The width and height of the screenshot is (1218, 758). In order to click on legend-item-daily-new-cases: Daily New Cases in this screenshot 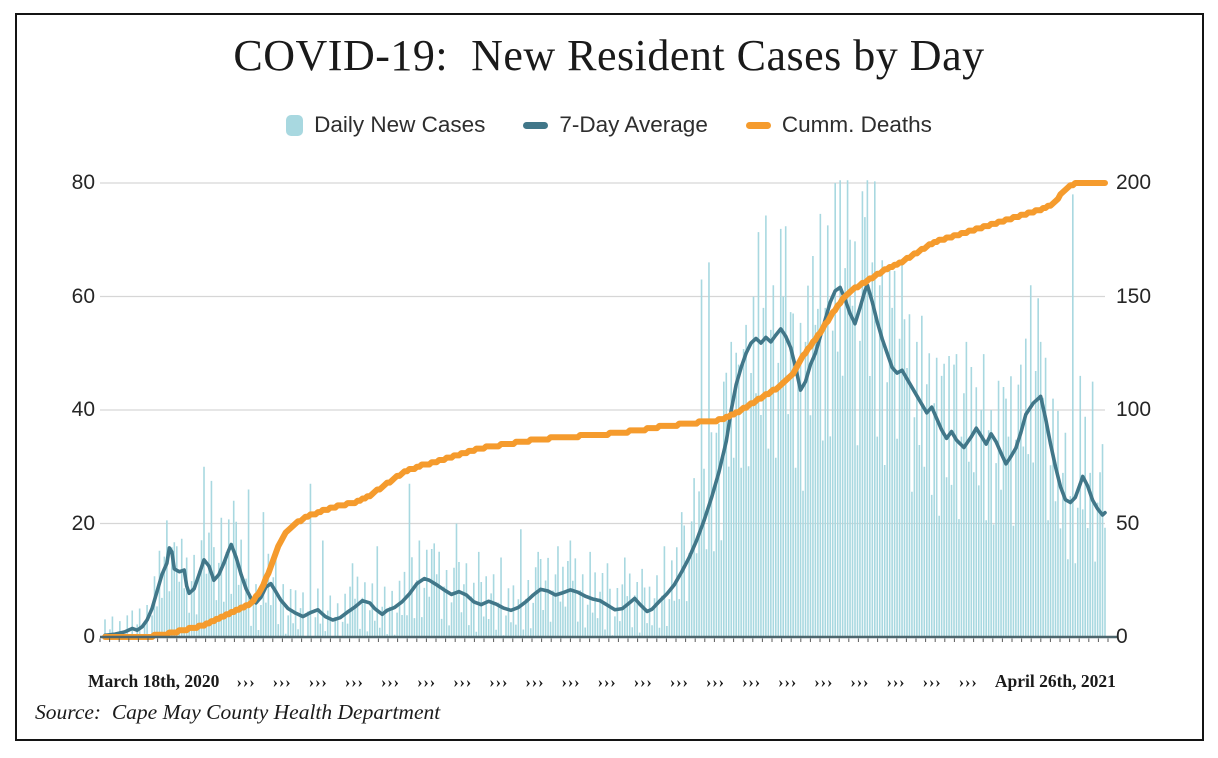, I will do `click(385, 125)`.